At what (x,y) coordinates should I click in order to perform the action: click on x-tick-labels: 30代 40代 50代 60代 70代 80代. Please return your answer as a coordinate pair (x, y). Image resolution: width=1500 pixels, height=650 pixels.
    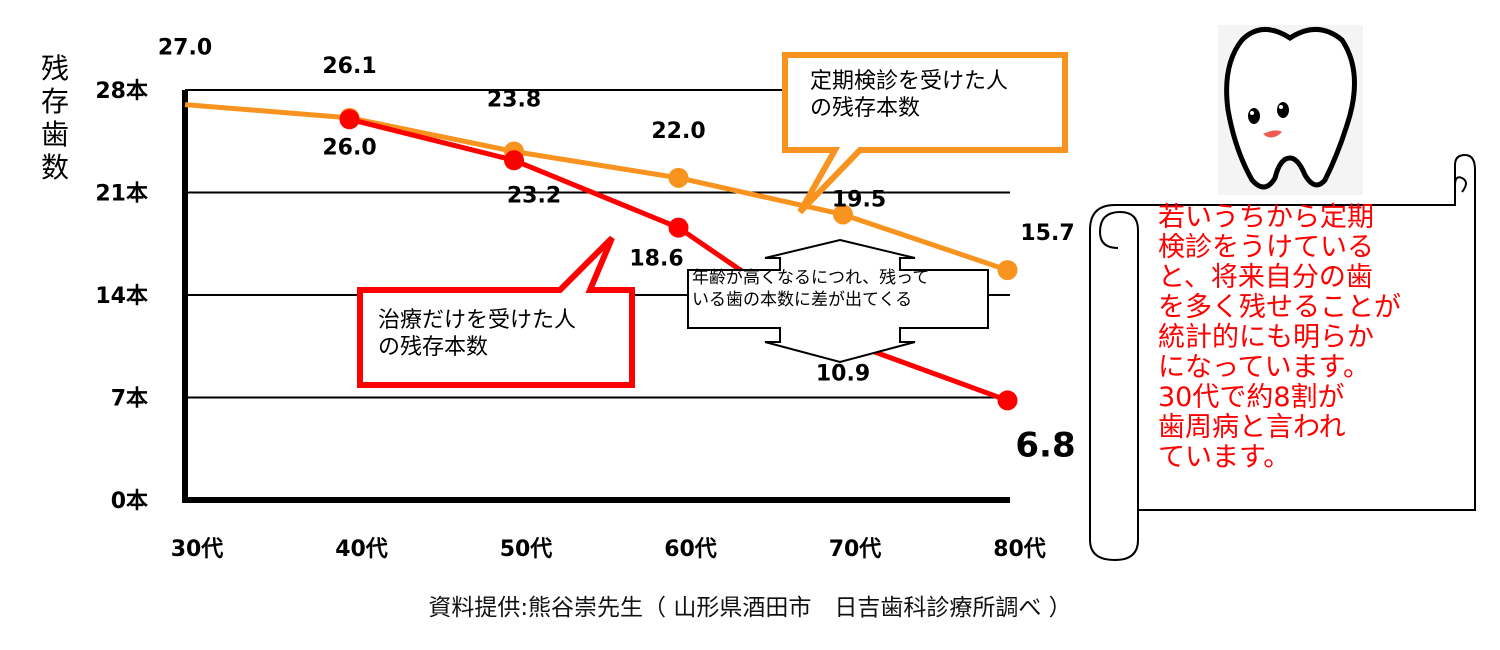
    Looking at the image, I should click on (608, 549).